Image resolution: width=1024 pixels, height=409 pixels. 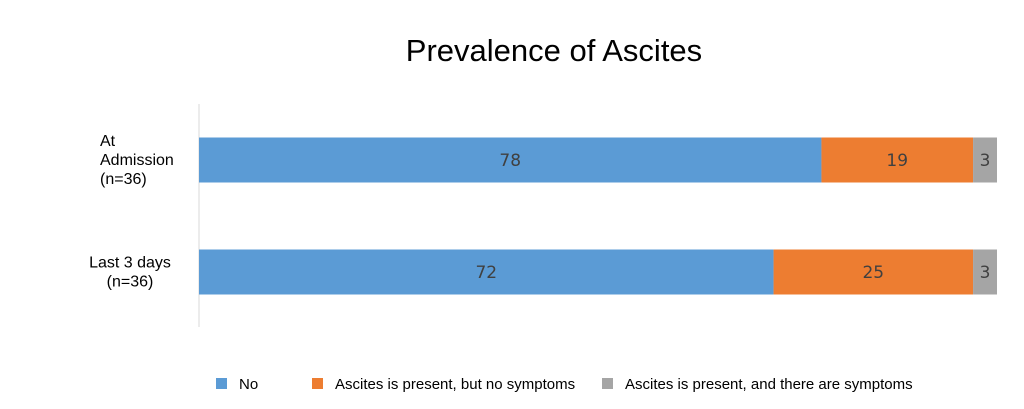 I want to click on chart-title: Prevalence of Ascites, so click(x=554, y=50).